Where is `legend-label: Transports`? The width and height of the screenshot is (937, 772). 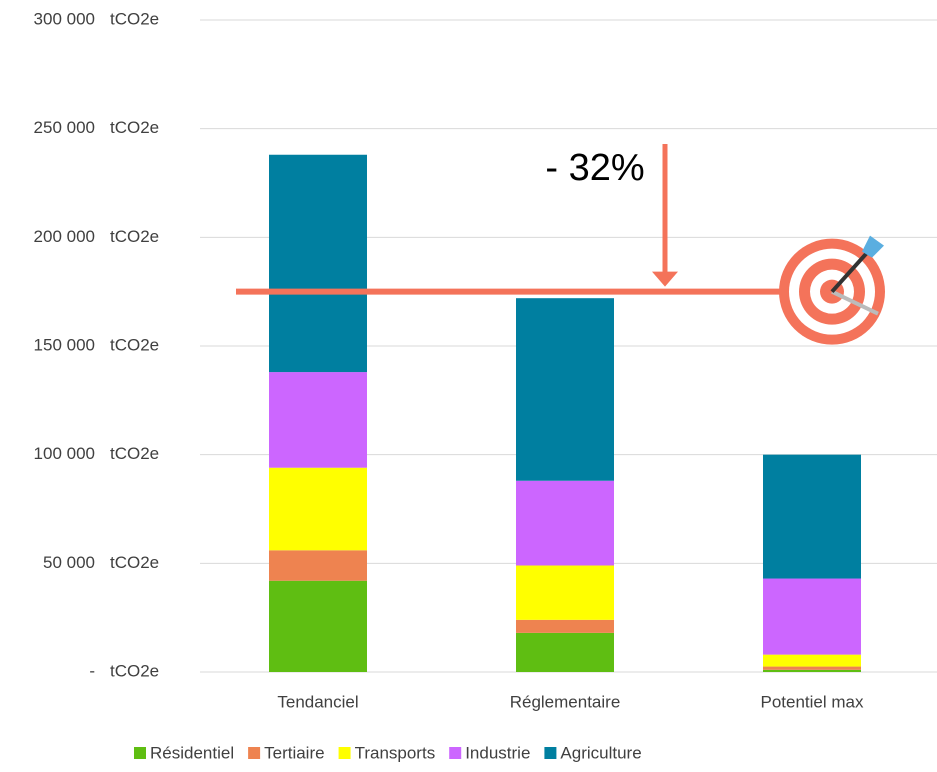
legend-label: Transports is located at coordinates (395, 752).